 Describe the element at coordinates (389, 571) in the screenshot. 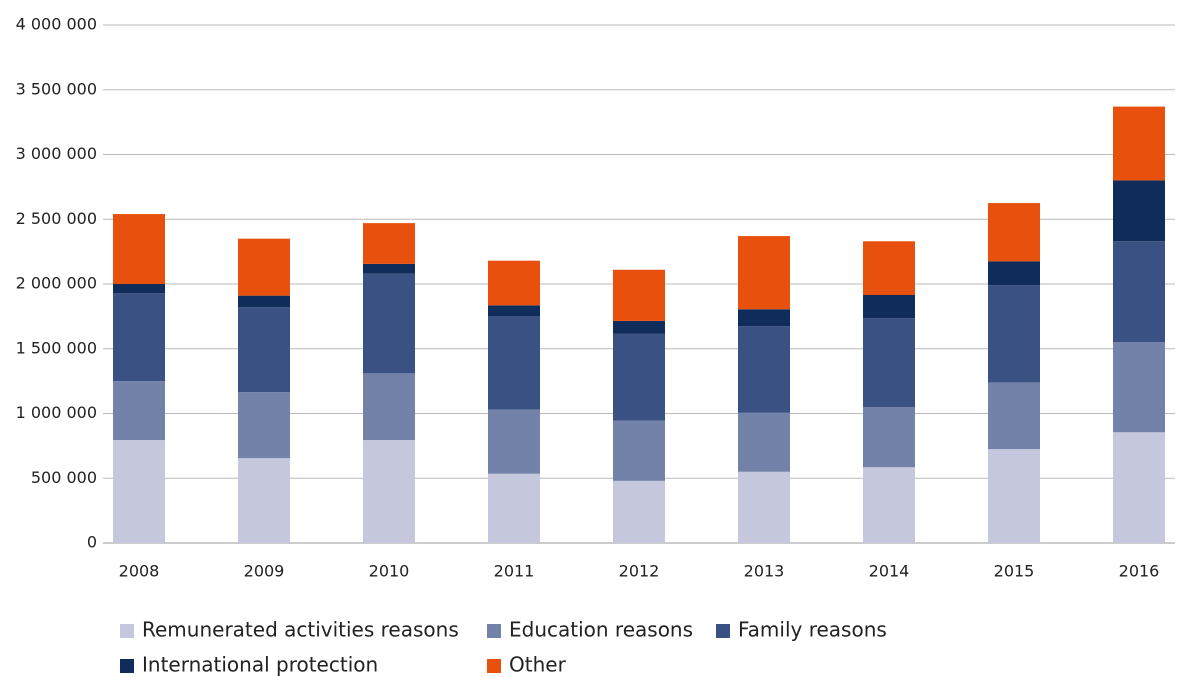

I see `x-tick-label: 2010` at that location.